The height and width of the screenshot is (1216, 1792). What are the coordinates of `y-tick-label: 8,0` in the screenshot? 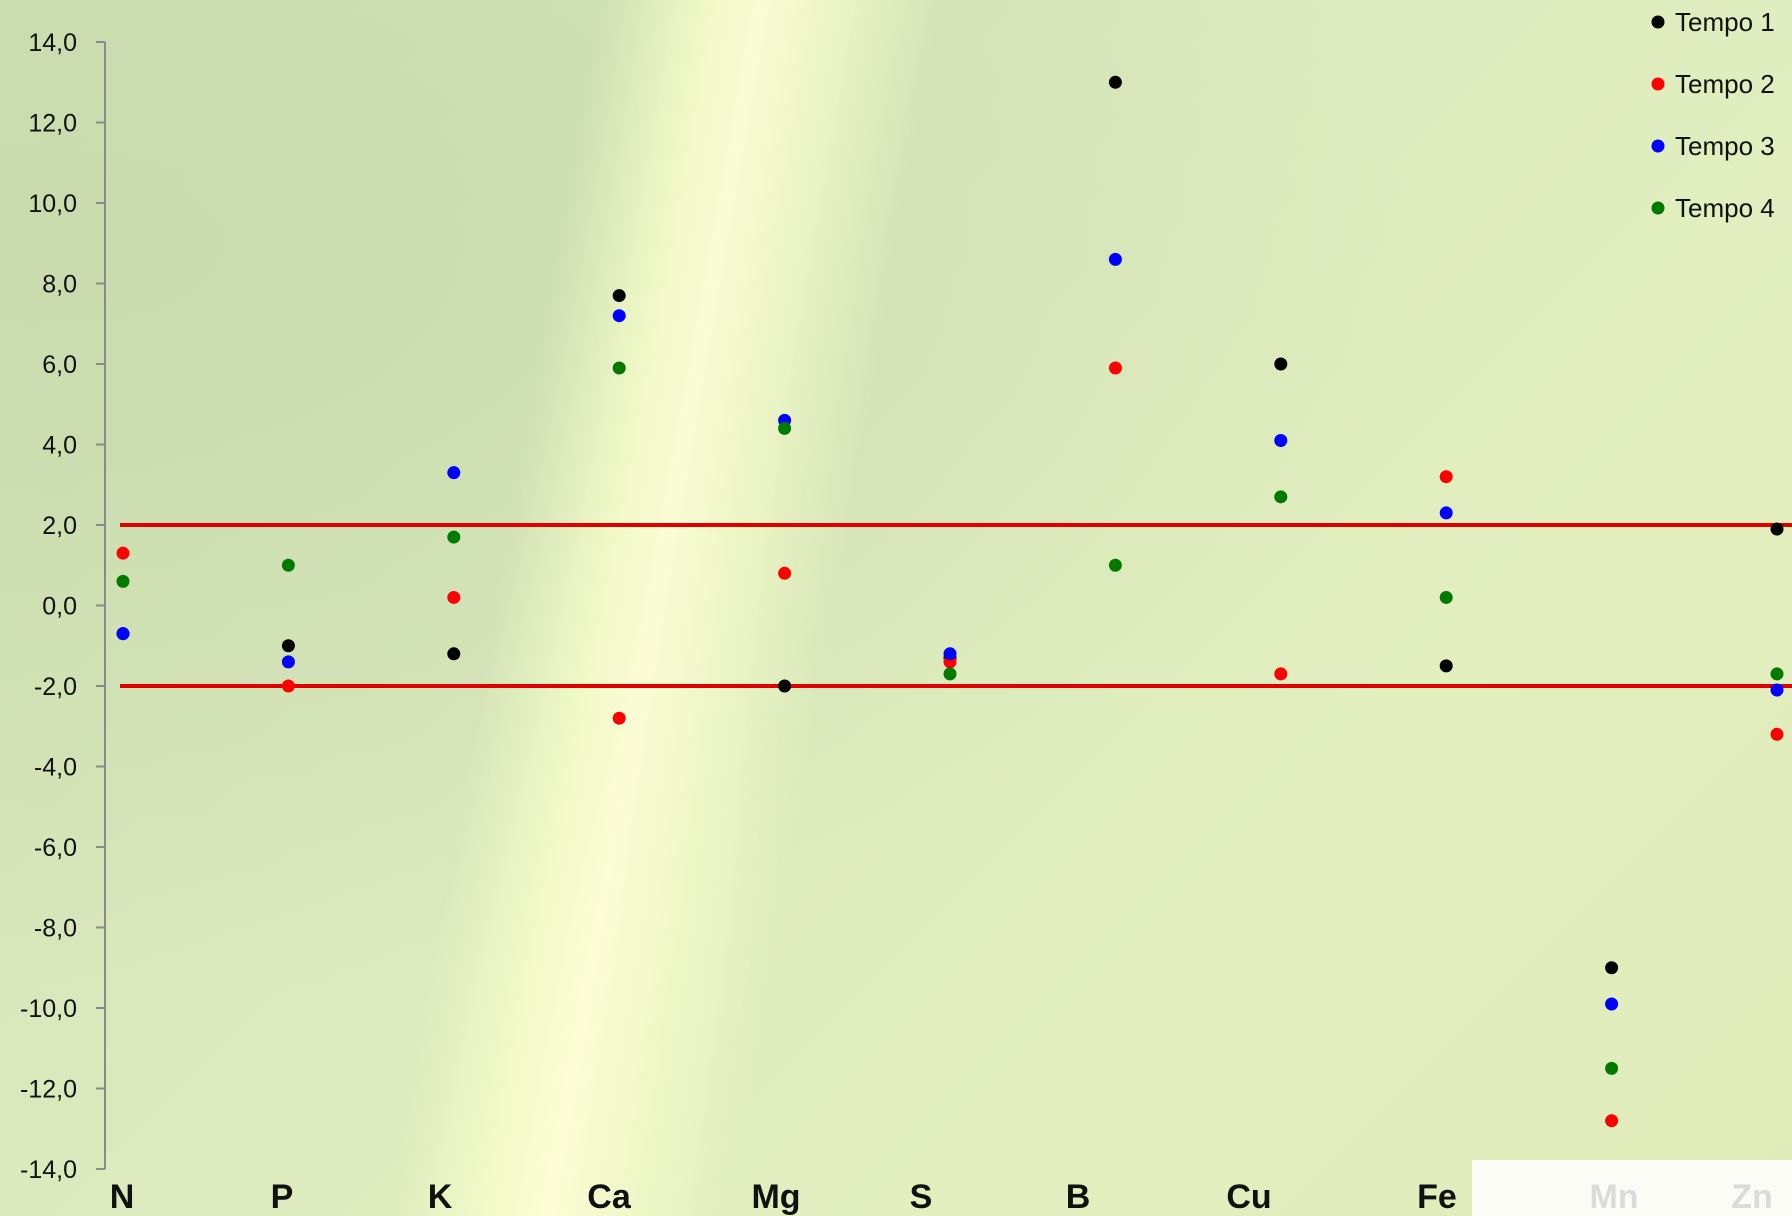 It's located at (59, 285).